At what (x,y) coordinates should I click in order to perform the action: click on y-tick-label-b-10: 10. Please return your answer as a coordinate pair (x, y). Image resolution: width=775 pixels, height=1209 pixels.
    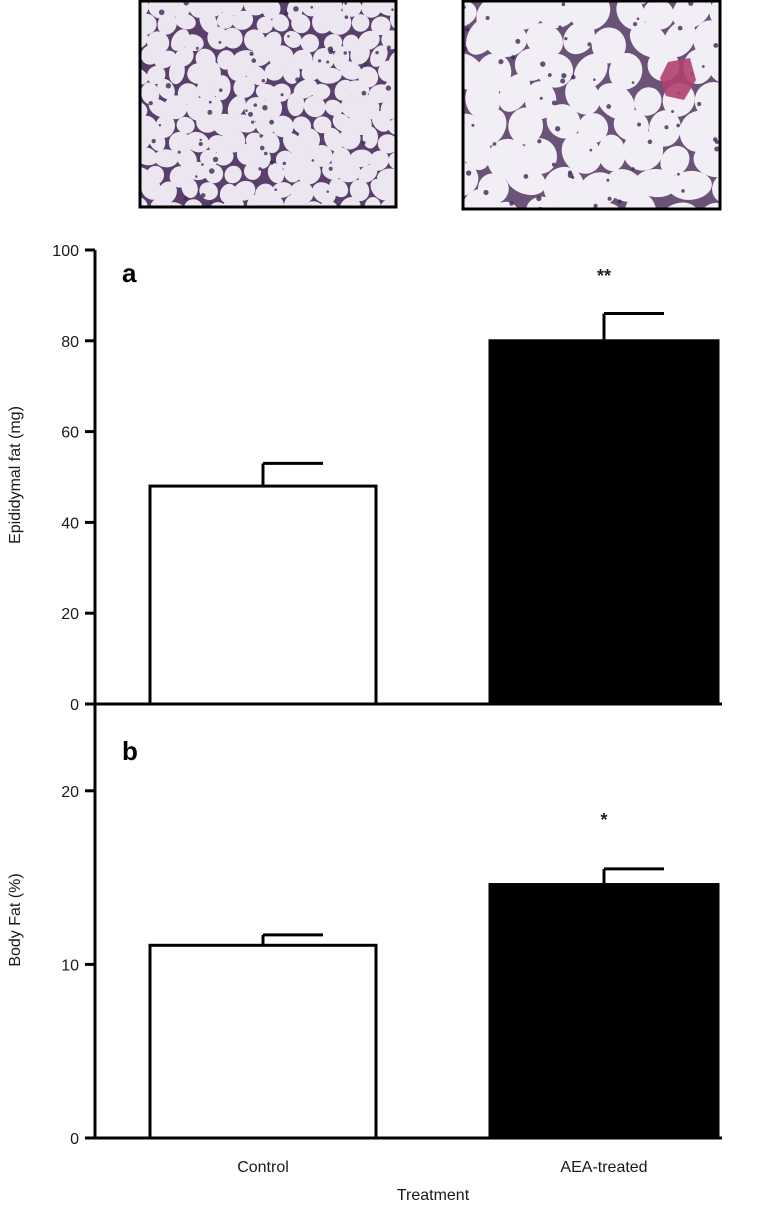
    Looking at the image, I should click on (70, 965).